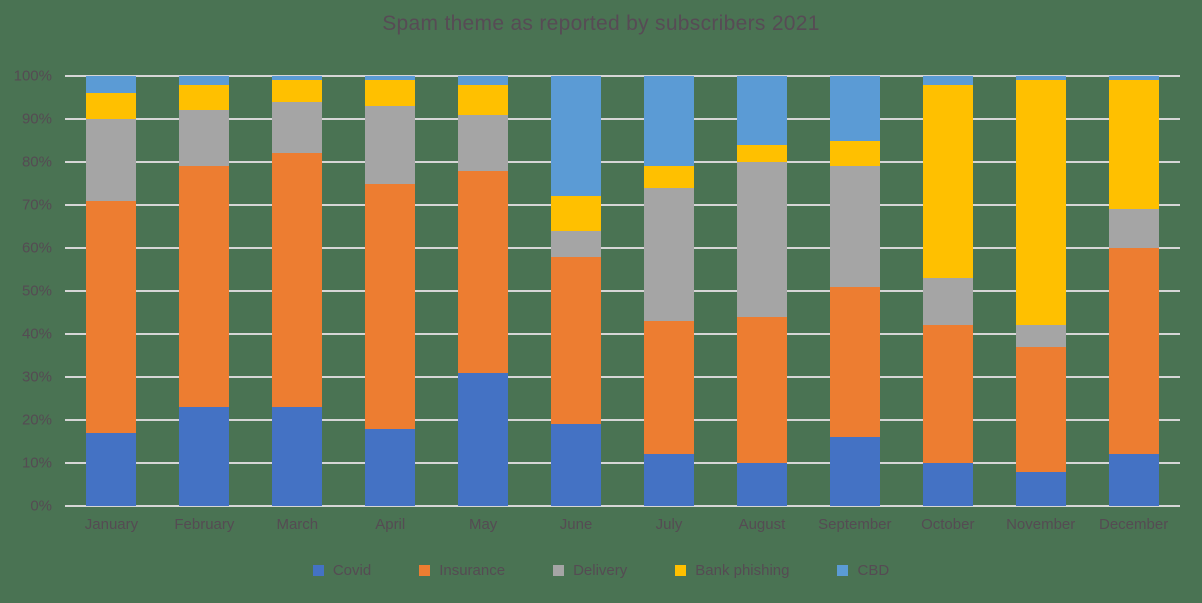 This screenshot has height=603, width=1202. What do you see at coordinates (1133, 78) in the screenshot?
I see `bar-segment-december-cbd` at bounding box center [1133, 78].